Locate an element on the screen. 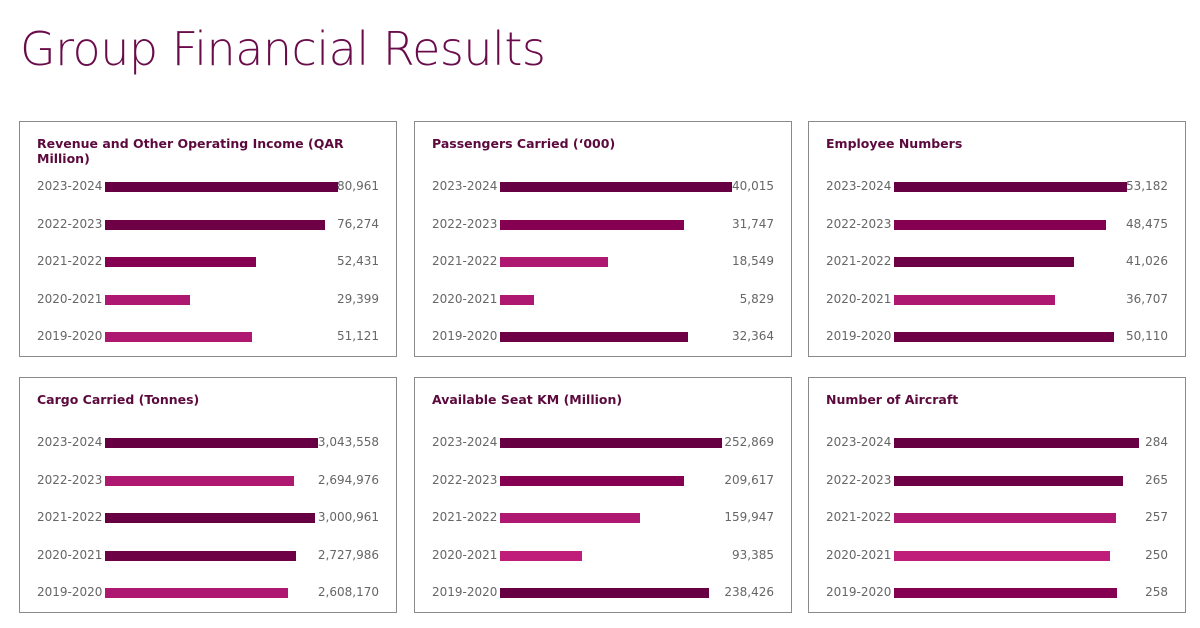 This screenshot has height=628, width=1200. bar-row: 2019-2020 258 is located at coordinates (997, 592).